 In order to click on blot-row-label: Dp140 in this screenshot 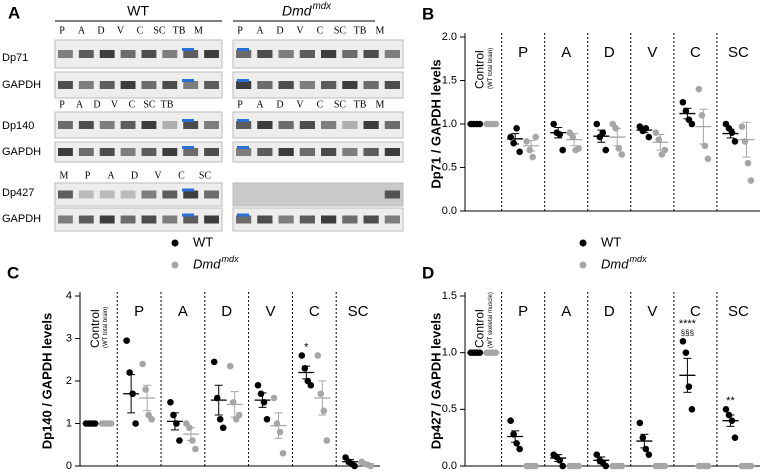, I will do `click(18, 126)`.